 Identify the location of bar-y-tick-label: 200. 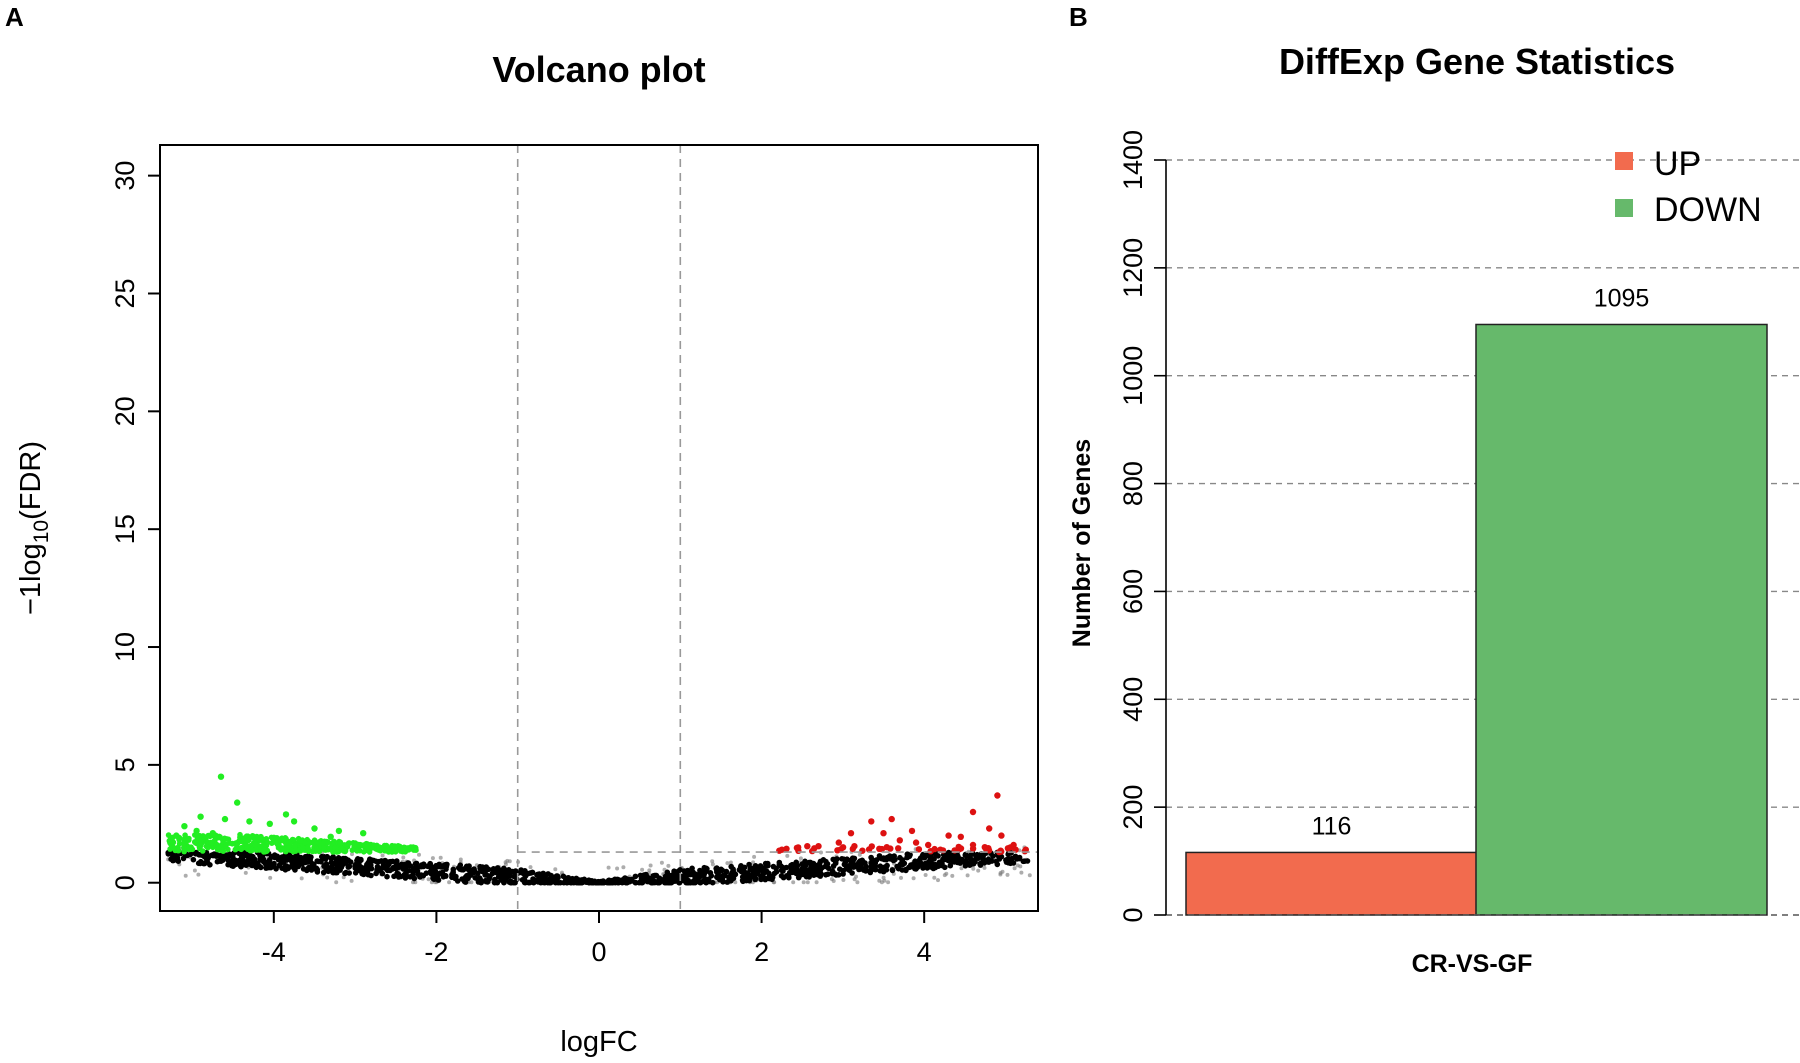
(1133, 807).